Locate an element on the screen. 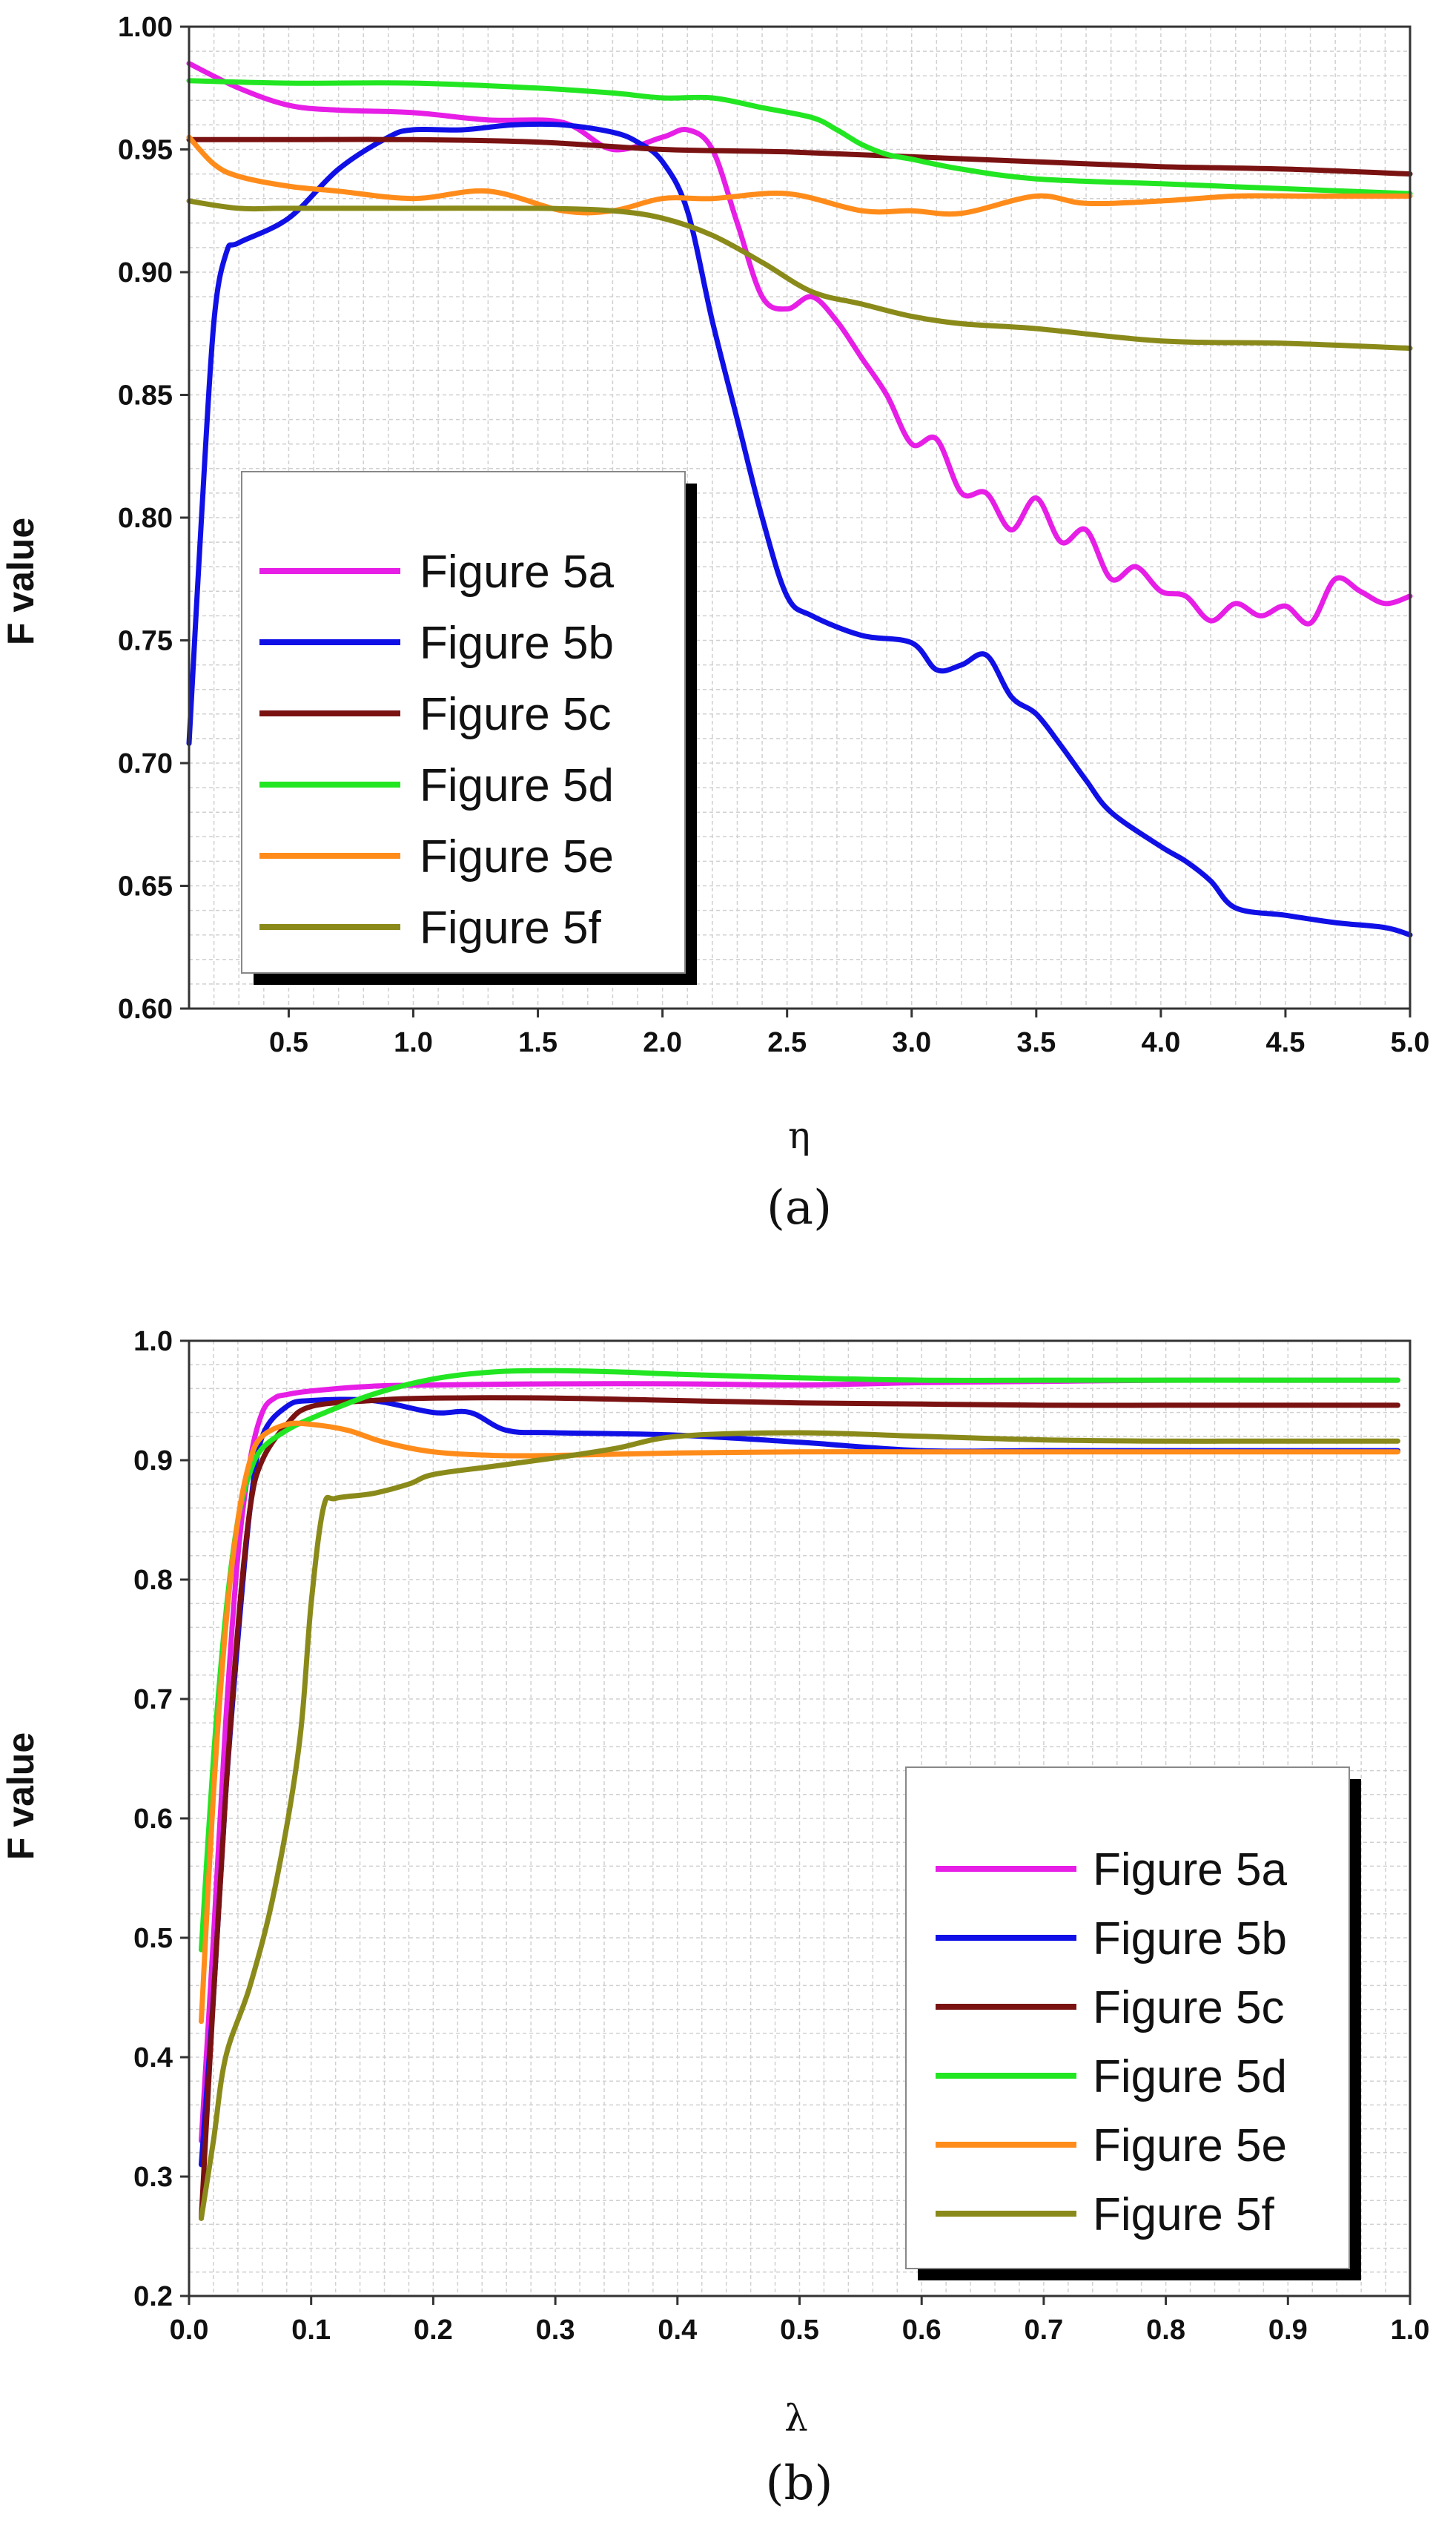  chart-b-xtick-label: 0.7 is located at coordinates (1043, 2330).